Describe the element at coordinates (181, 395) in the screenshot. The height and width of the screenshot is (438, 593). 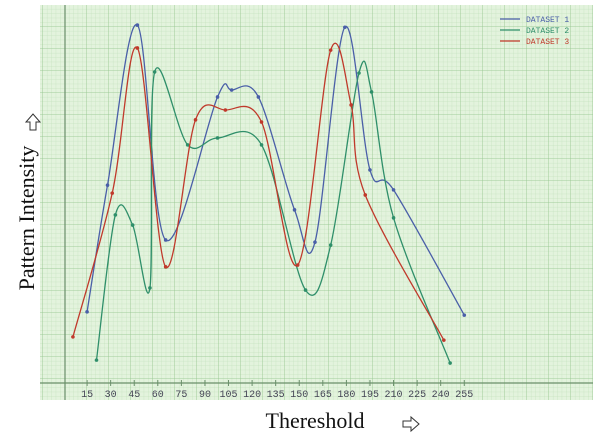
I see `x-tick-label: 75` at that location.